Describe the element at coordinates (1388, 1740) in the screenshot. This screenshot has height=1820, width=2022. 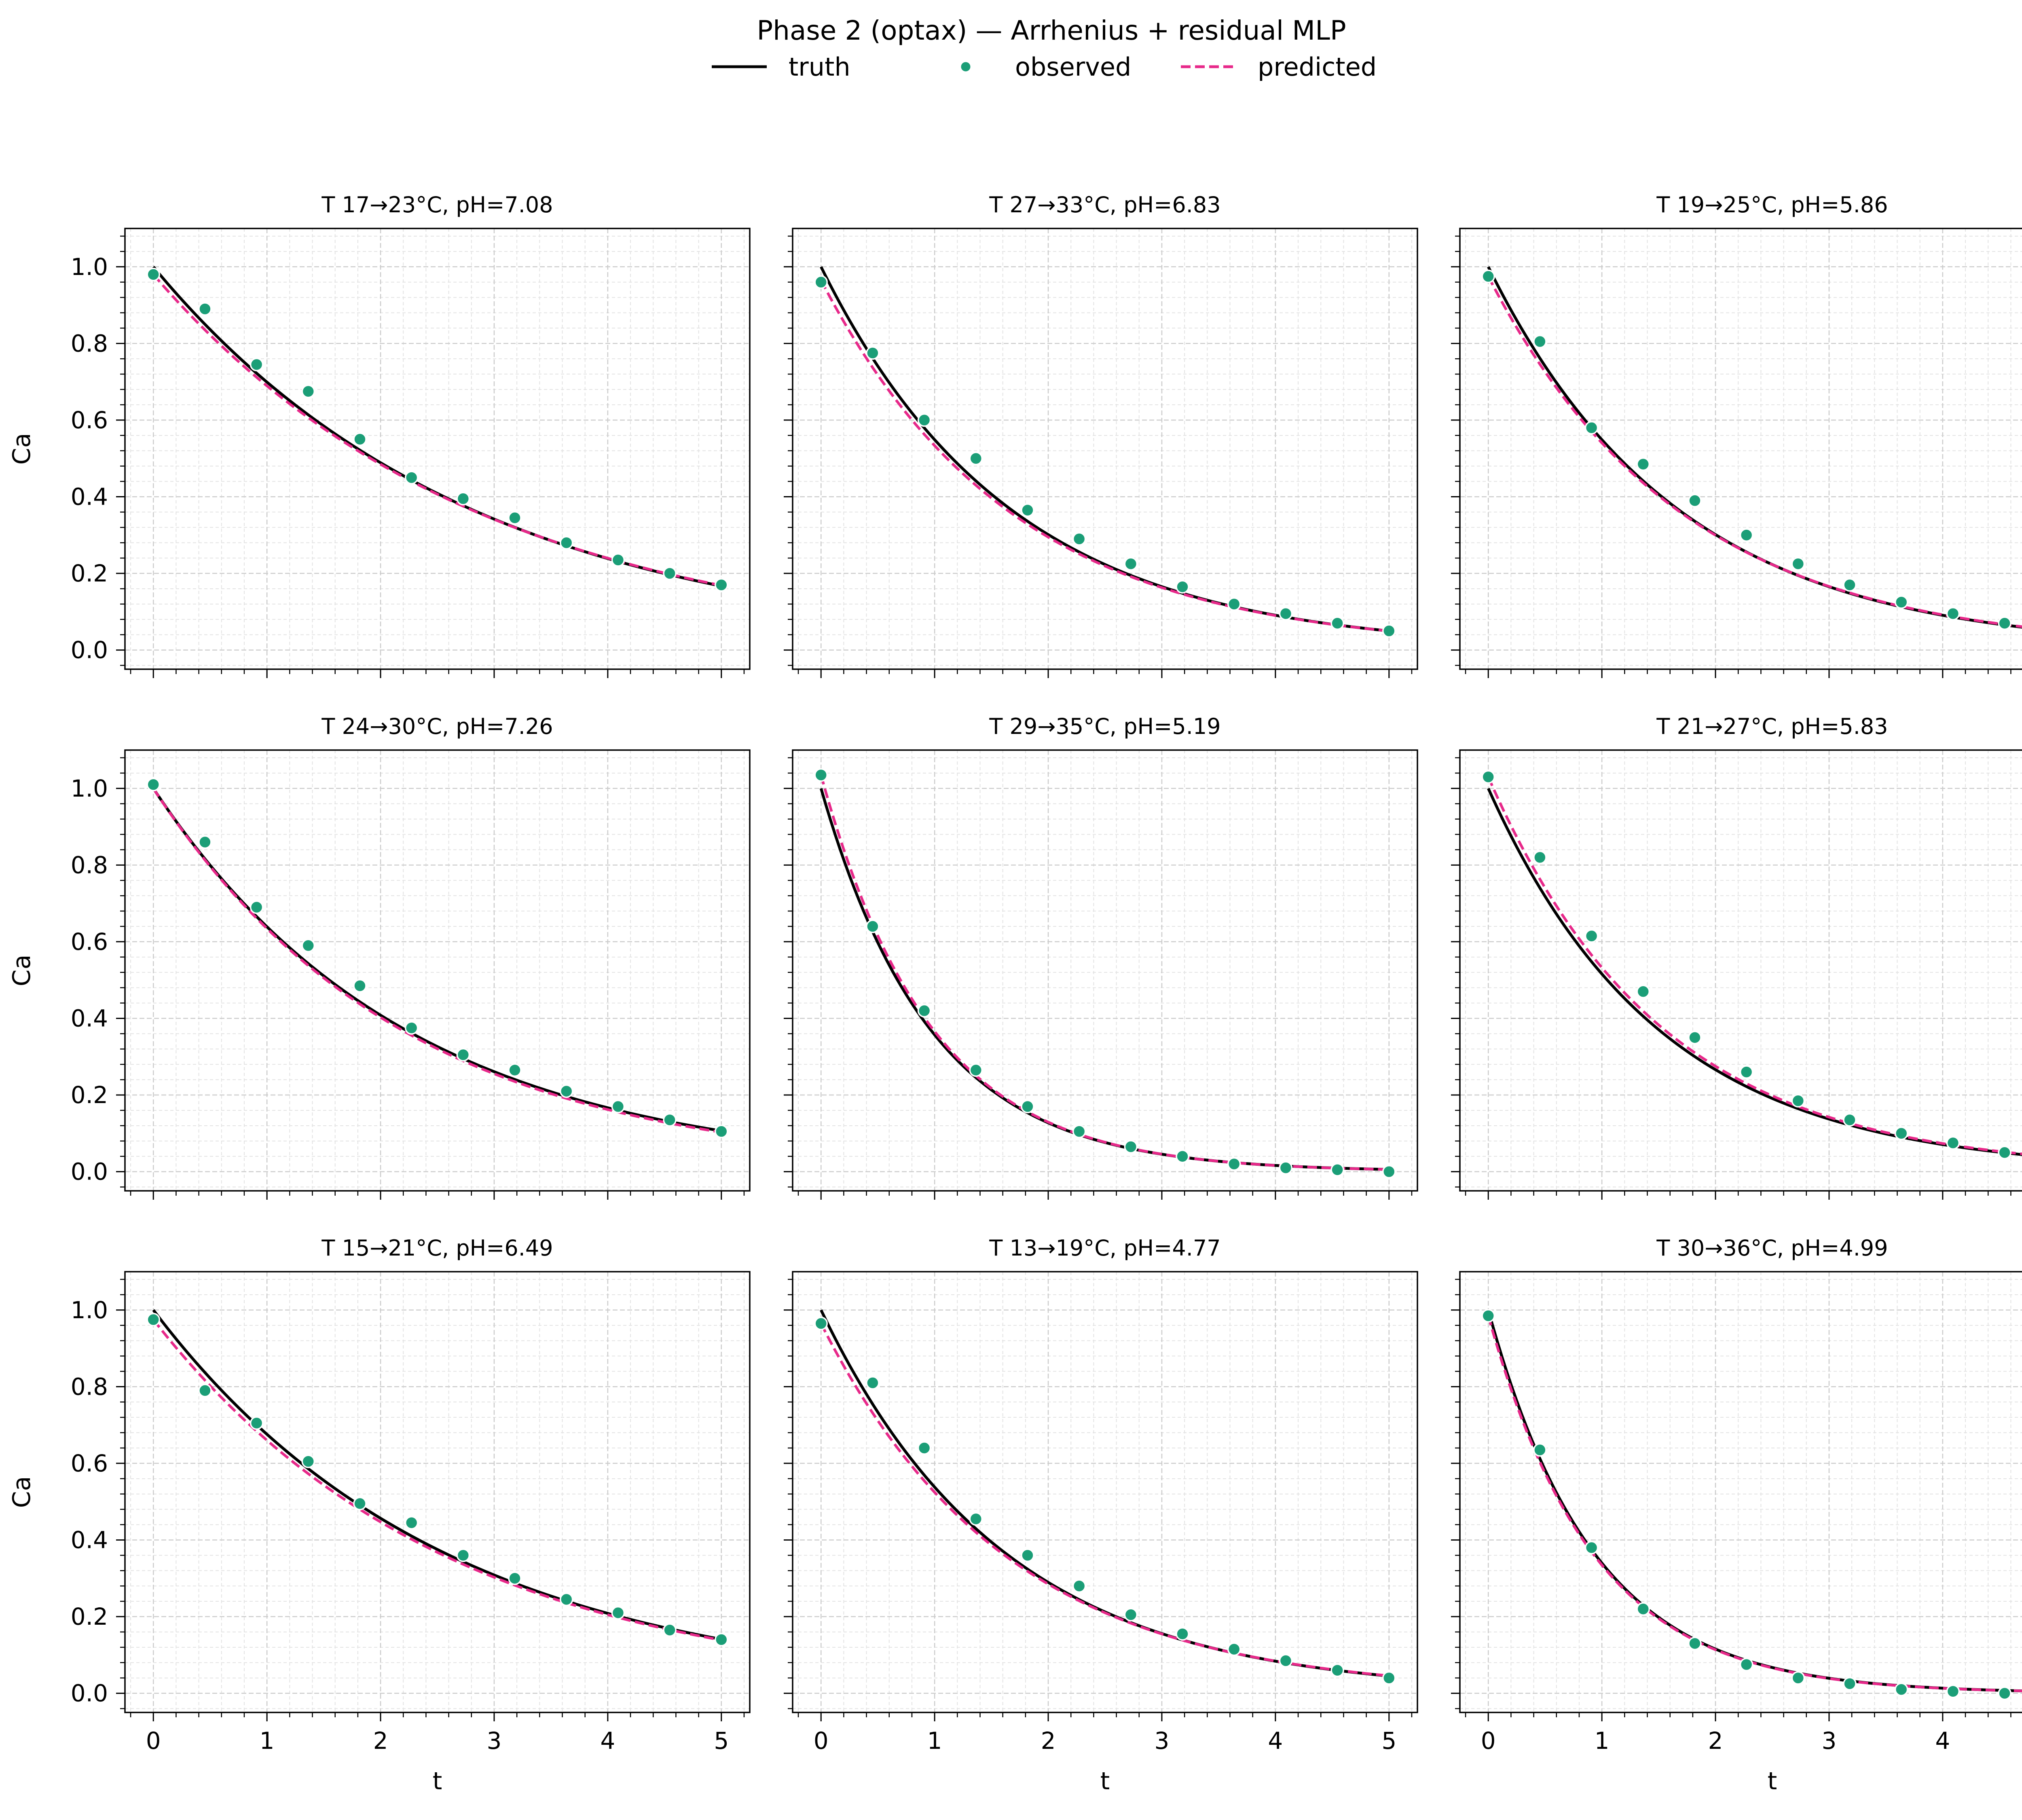
I see `x-tick-label: 5` at that location.